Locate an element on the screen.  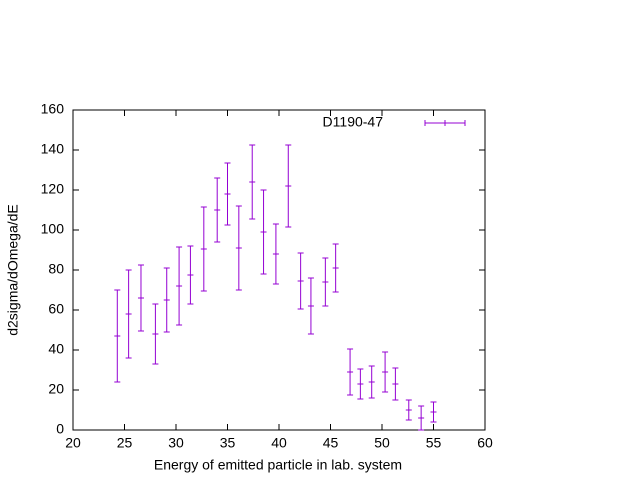
y-axis-label: d2sigma/dOmega/dE is located at coordinates (13, 270).